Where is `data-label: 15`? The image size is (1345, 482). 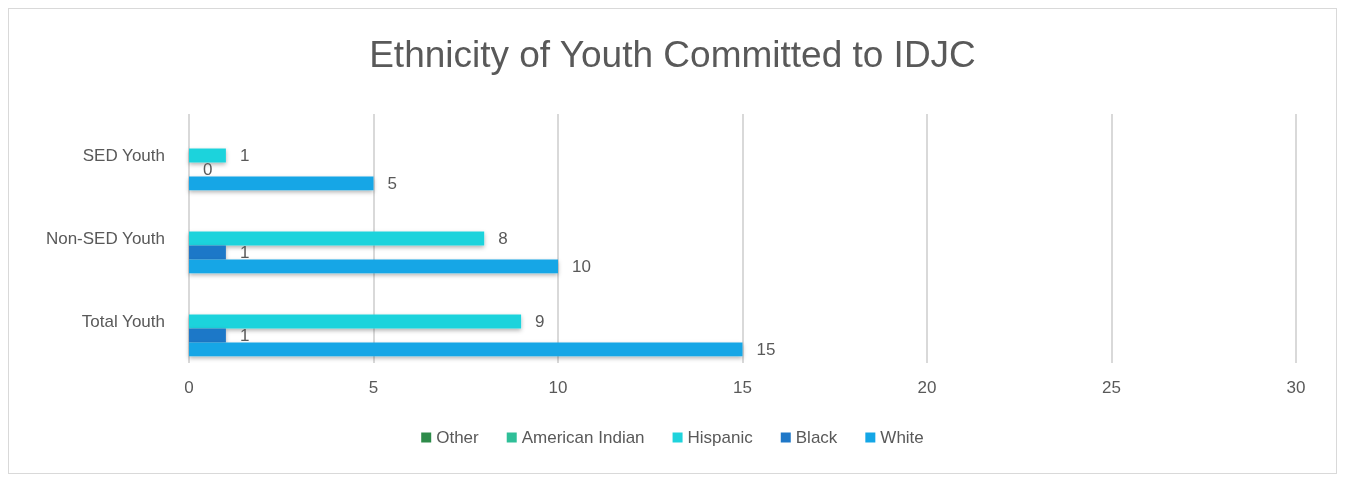 data-label: 15 is located at coordinates (766, 349).